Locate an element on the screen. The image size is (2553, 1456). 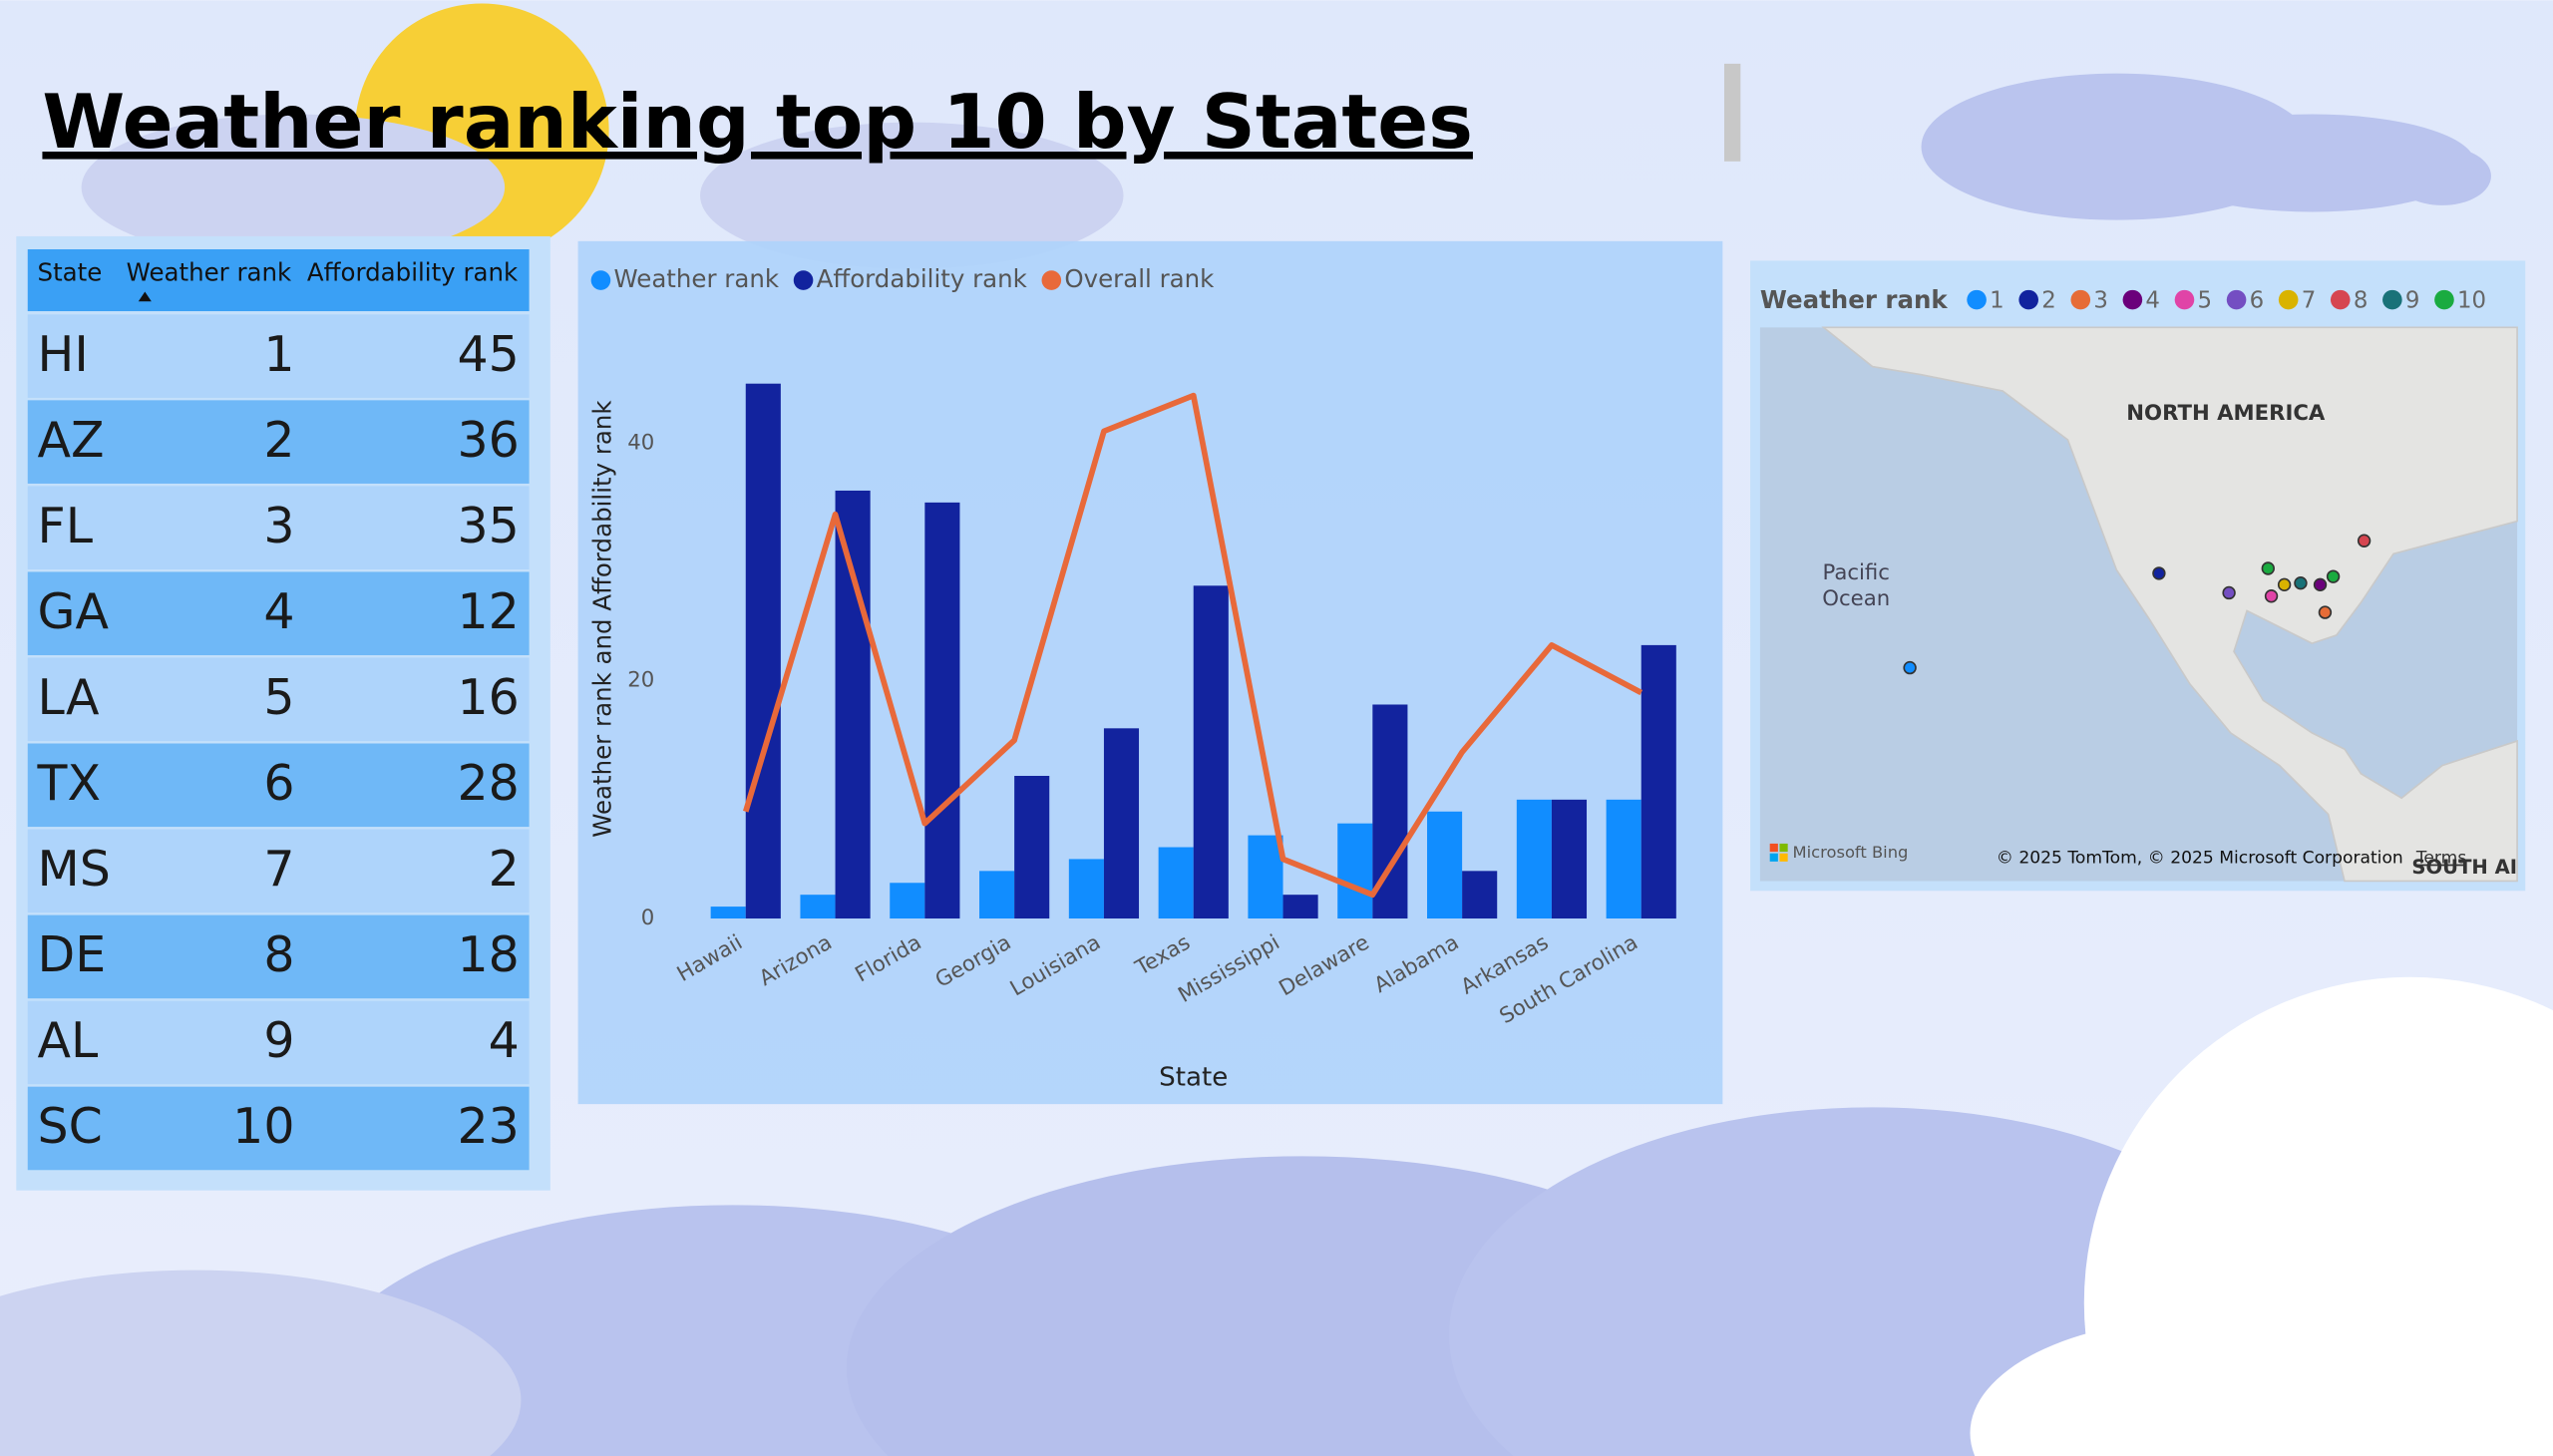
cell: 12 is located at coordinates (489, 611).